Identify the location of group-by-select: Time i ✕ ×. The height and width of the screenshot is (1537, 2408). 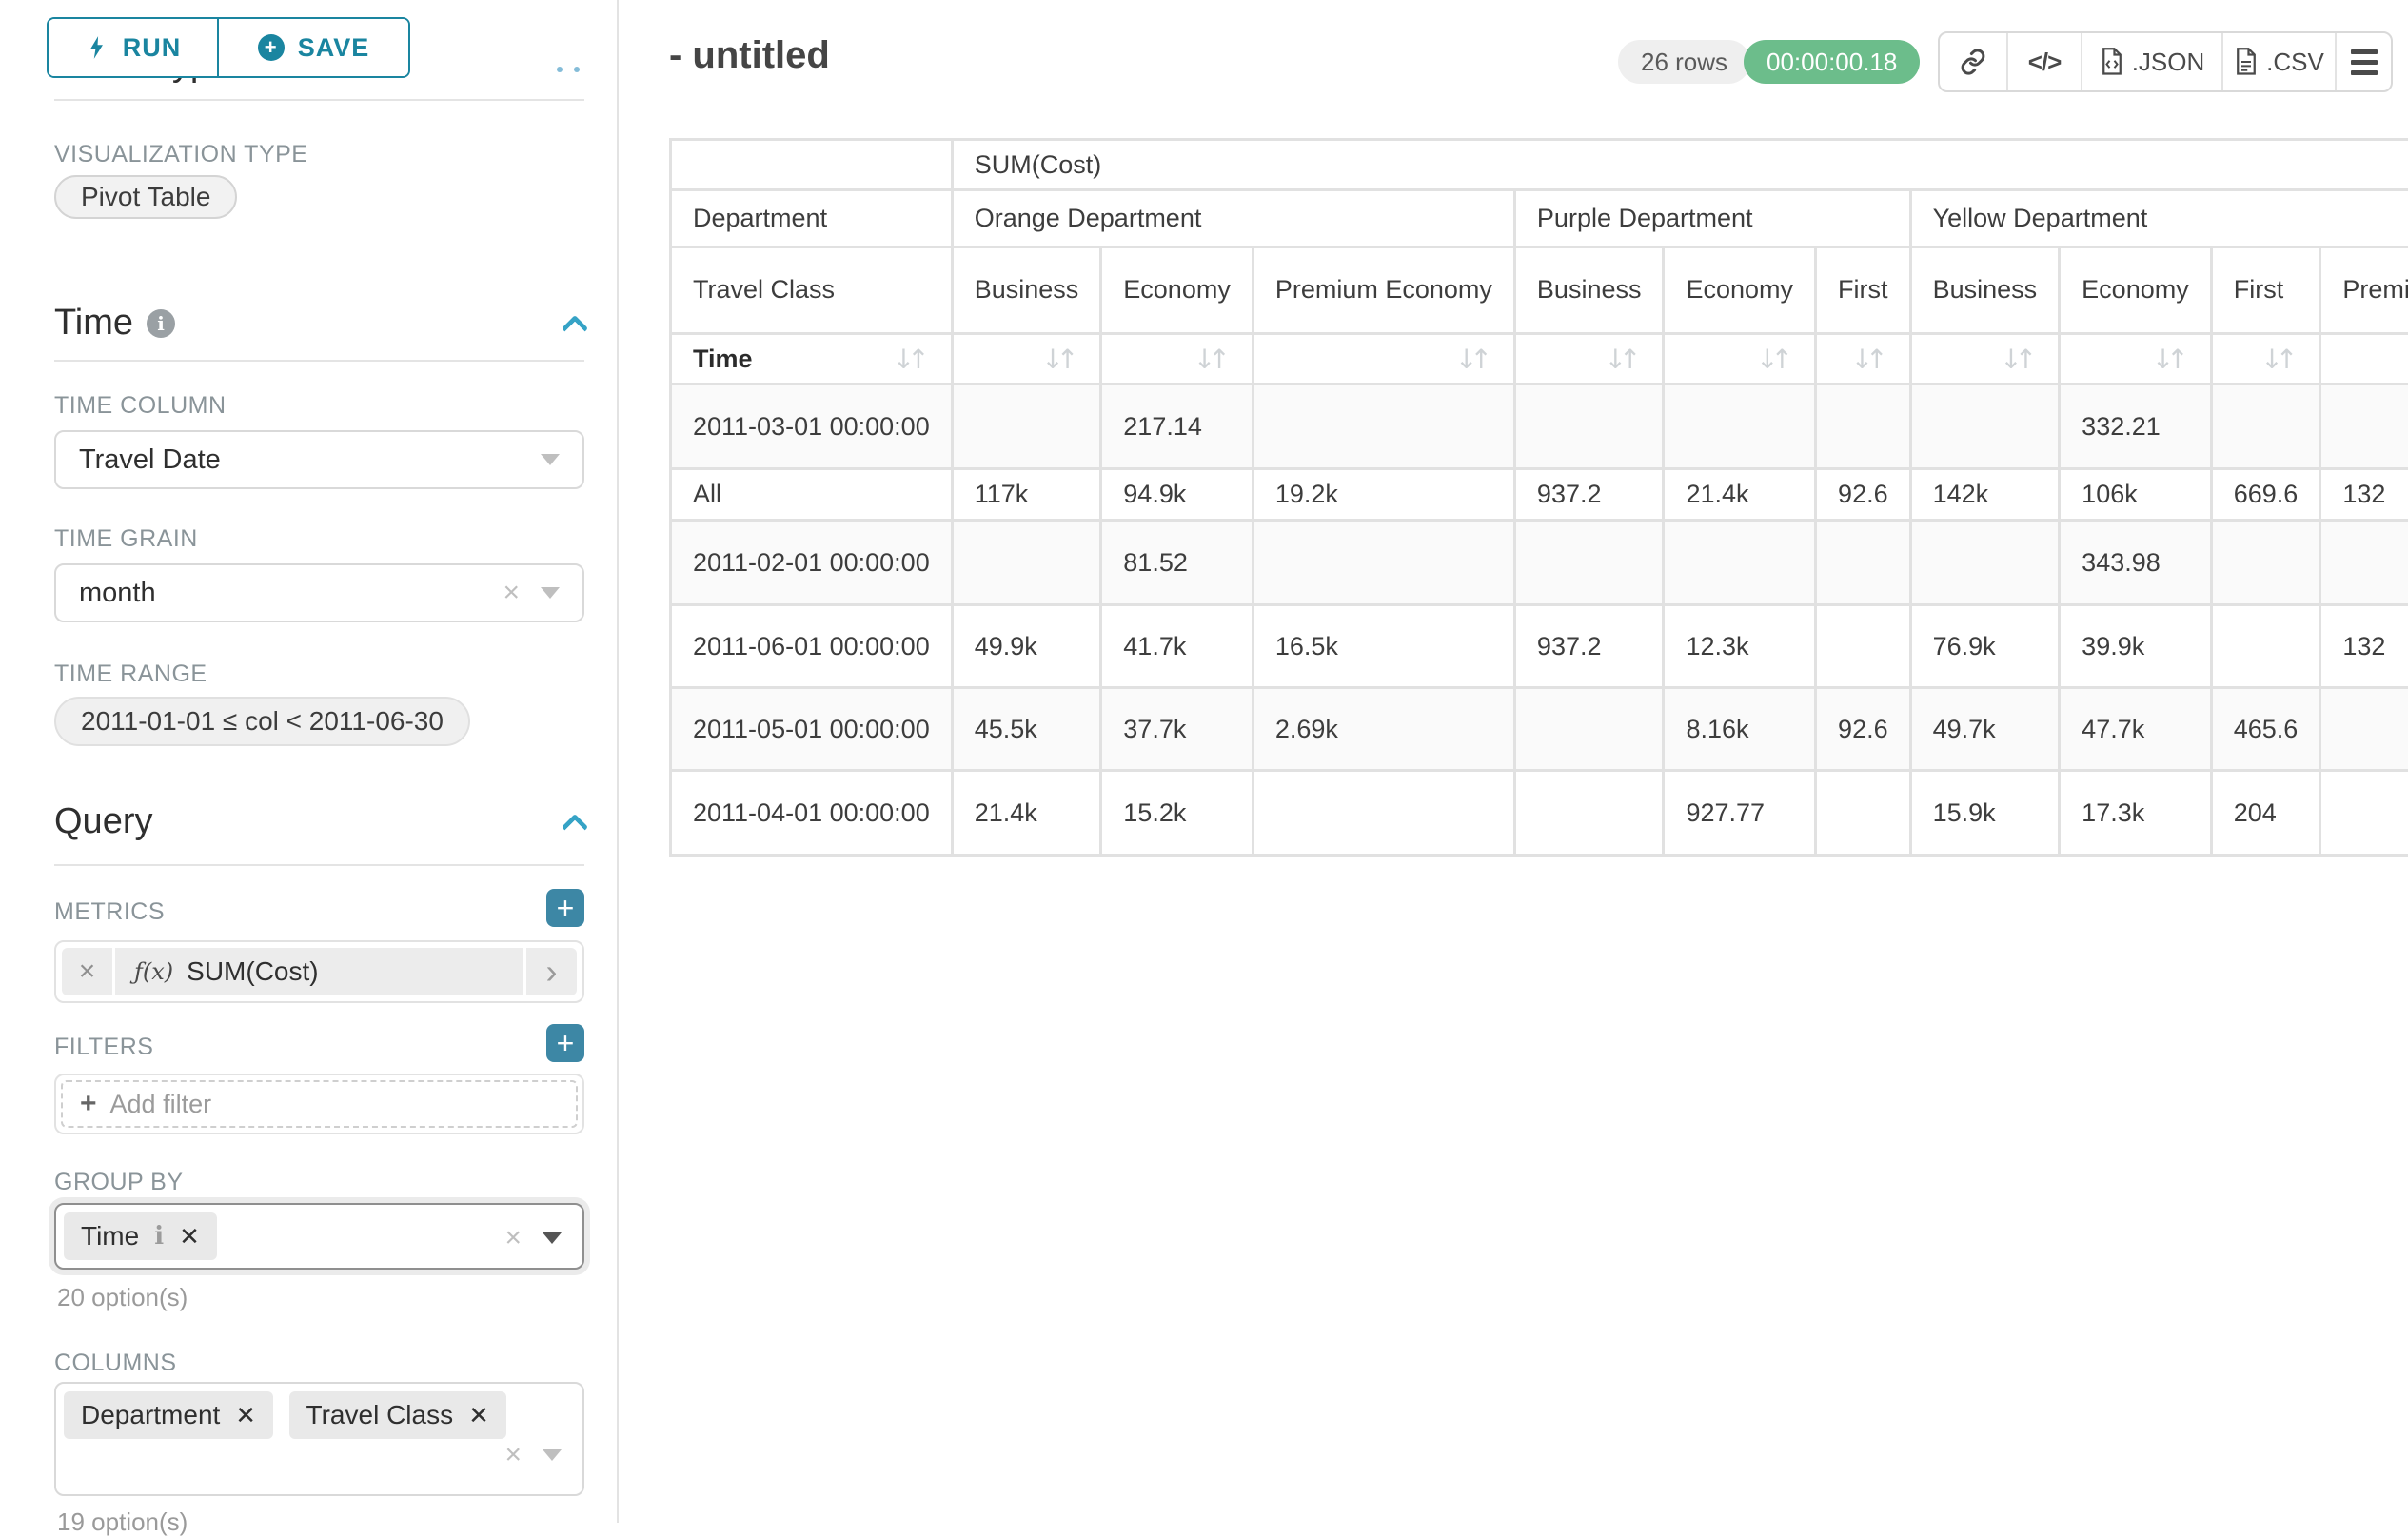
(319, 1236).